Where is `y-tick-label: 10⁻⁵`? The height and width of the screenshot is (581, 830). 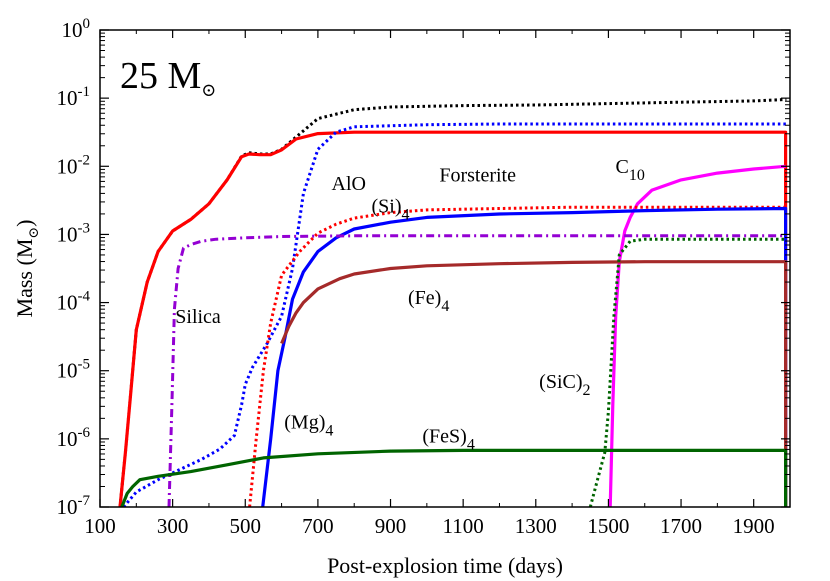
y-tick-label: 10⁻⁵ is located at coordinates (74, 370).